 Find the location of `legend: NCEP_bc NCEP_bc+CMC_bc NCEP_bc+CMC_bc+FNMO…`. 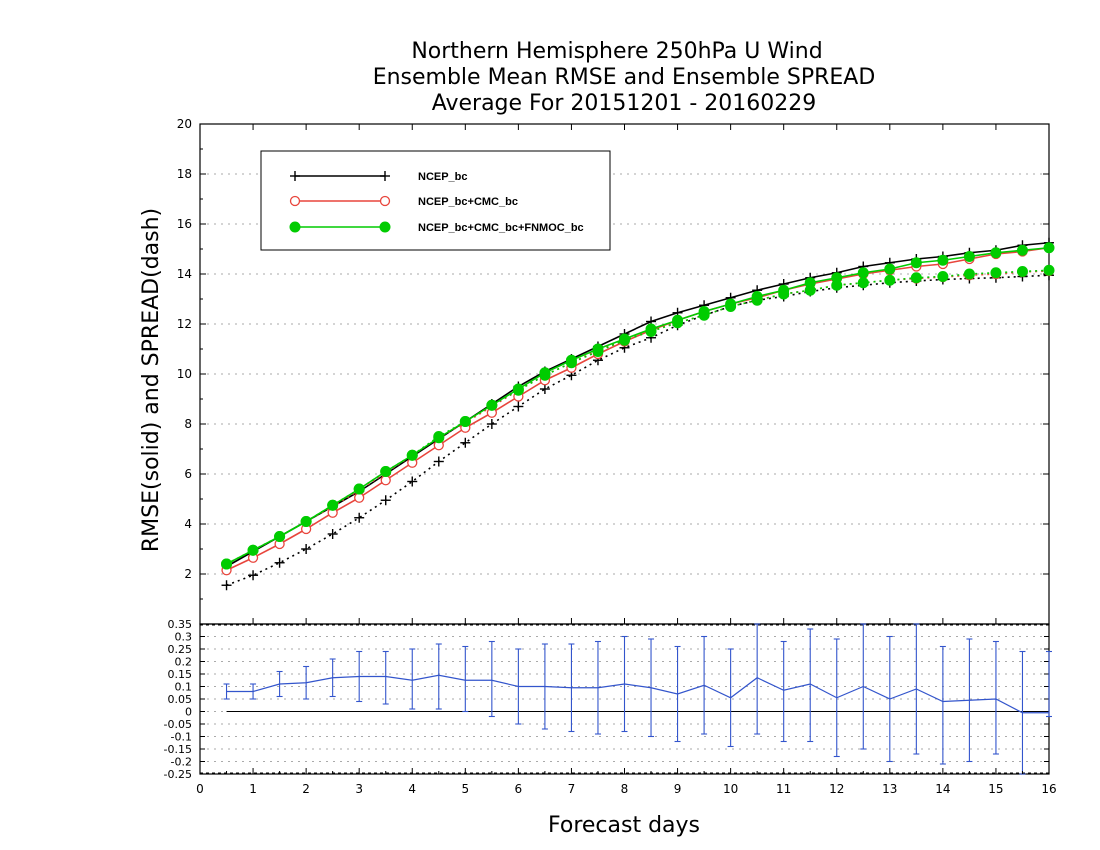

legend: NCEP_bc NCEP_bc+CMC_bc NCEP_bc+CMC_bc+FNMO… is located at coordinates (435, 200).